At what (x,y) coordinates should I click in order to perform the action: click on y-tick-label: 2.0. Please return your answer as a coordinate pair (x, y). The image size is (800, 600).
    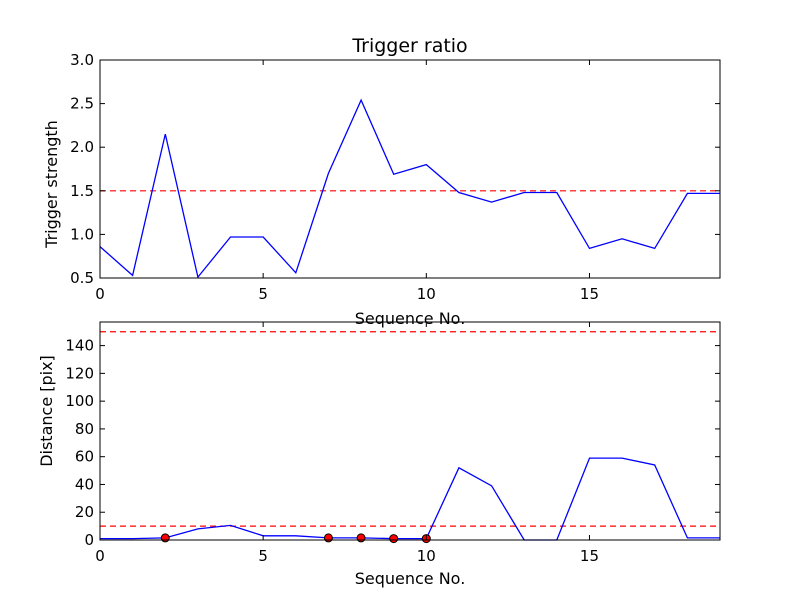
    Looking at the image, I should click on (82, 147).